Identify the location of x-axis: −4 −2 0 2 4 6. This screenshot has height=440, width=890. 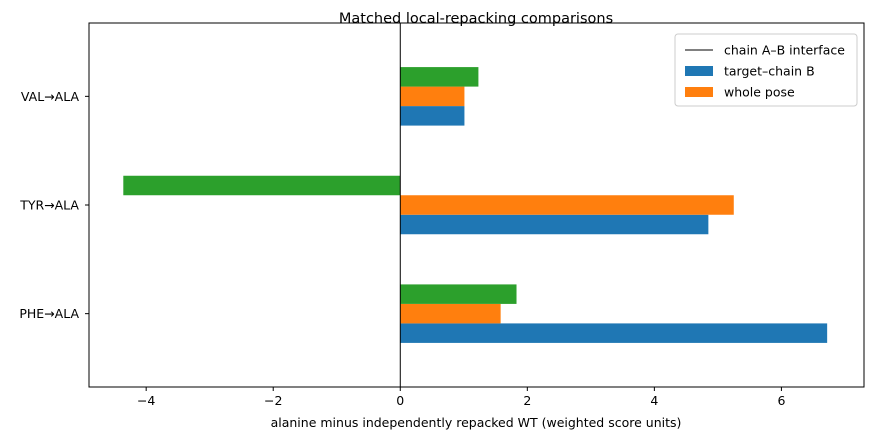
(461, 397).